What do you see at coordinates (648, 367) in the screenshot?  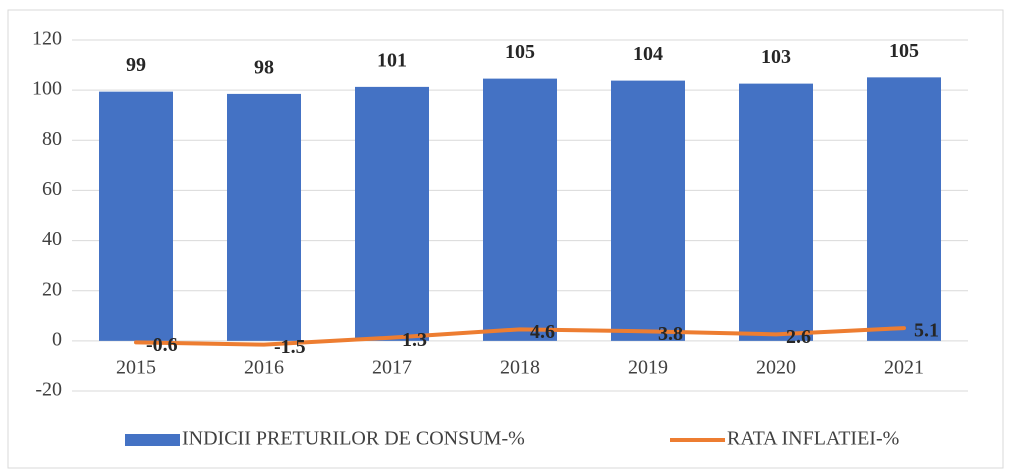 I see `x-tick-label: 2019` at bounding box center [648, 367].